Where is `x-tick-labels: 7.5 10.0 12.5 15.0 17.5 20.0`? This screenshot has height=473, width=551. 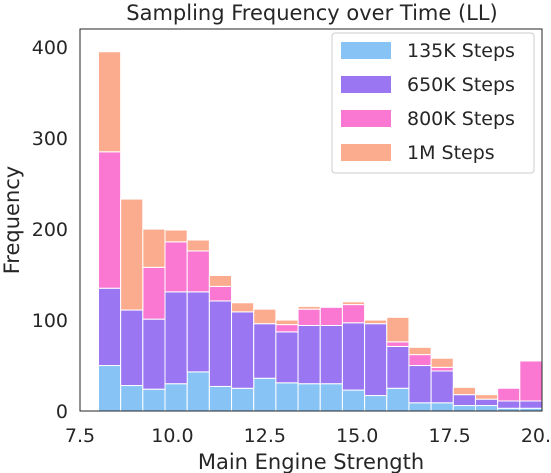
x-tick-labels: 7.5 10.0 12.5 15.0 17.5 20.0 is located at coordinates (308, 436).